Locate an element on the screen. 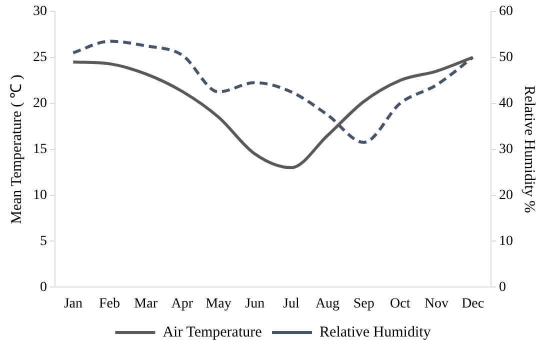 This screenshot has width=550, height=350. legend-label: Relative Humidity is located at coordinates (376, 332).